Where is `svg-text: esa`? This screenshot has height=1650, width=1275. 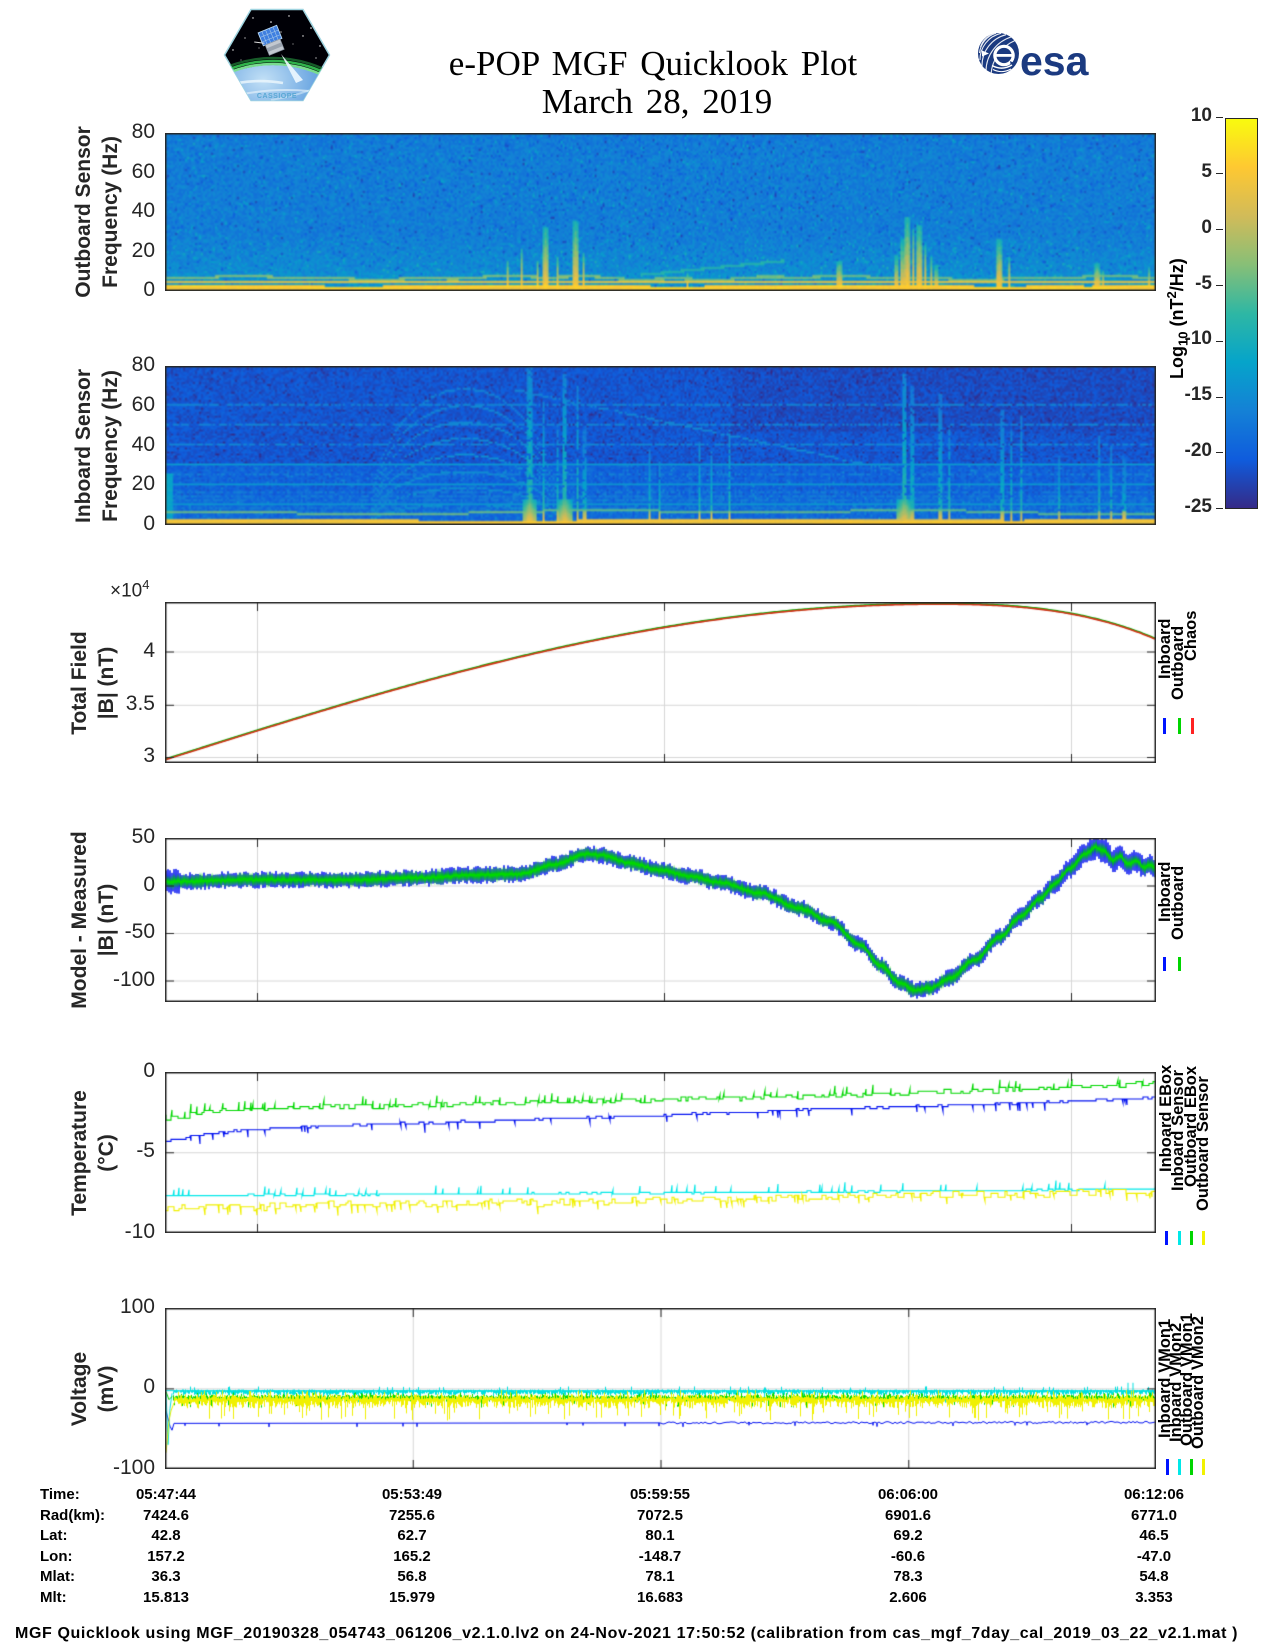 svg-text: esa is located at coordinates (1055, 61).